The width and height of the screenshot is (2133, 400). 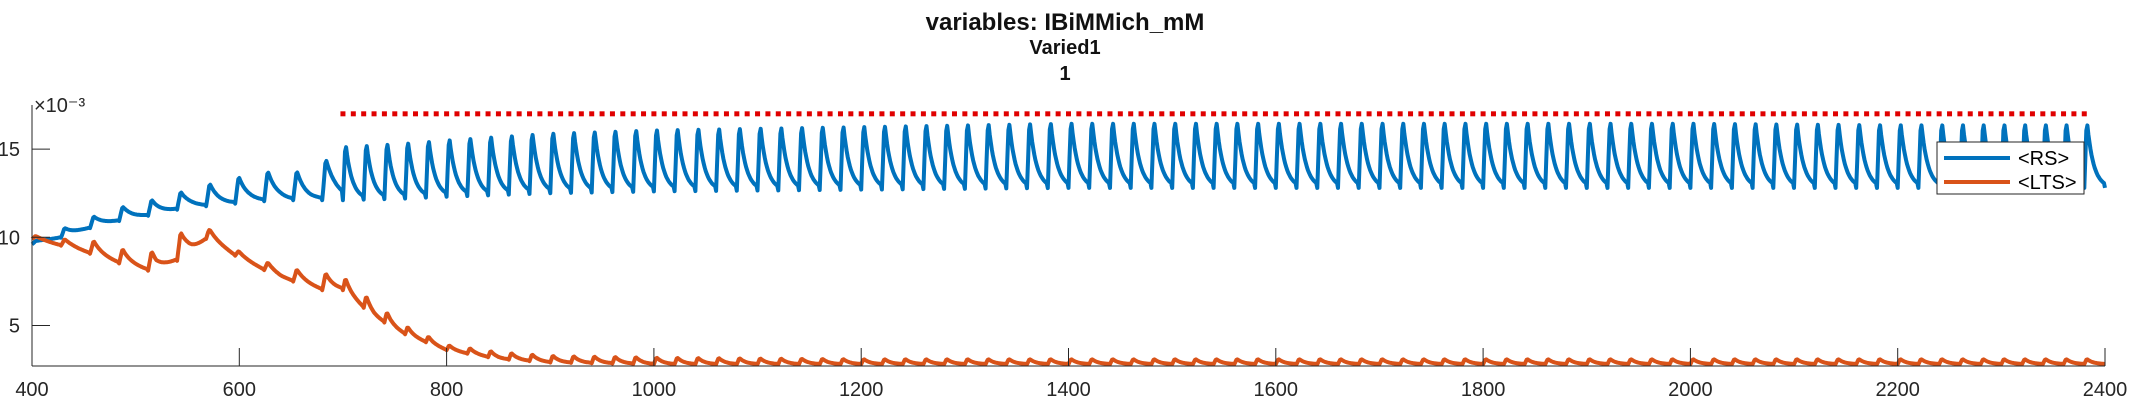 What do you see at coordinates (31, 389) in the screenshot?
I see `x-tick-label: 400` at bounding box center [31, 389].